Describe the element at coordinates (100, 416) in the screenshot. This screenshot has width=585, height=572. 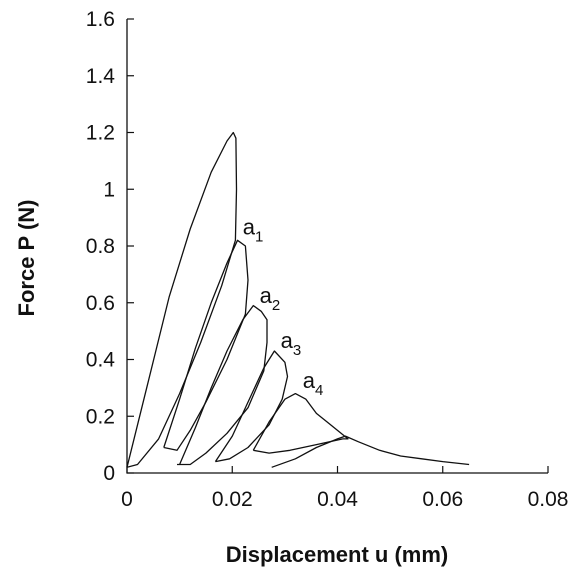
I see `y-tick-label: 0.2` at that location.